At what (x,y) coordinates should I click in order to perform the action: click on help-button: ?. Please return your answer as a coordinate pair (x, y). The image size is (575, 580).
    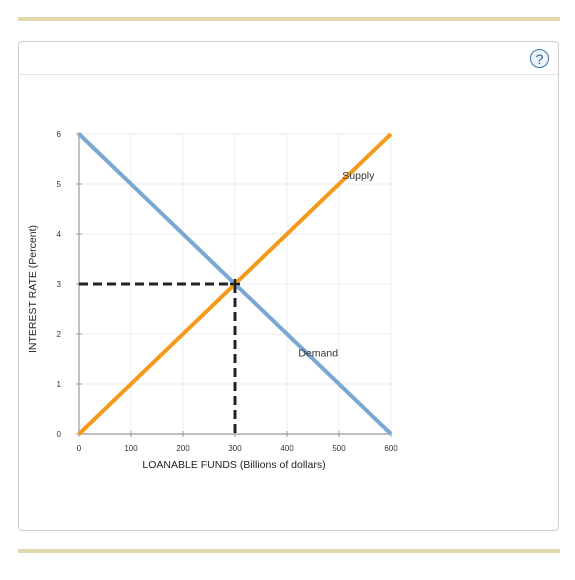
    Looking at the image, I should click on (539, 58).